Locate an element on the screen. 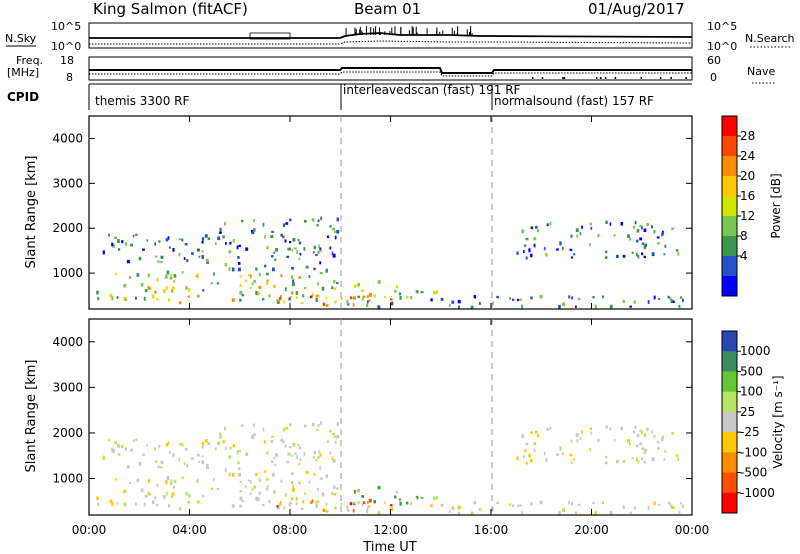  freq-unit-label: [MHz] is located at coordinates (23, 72).